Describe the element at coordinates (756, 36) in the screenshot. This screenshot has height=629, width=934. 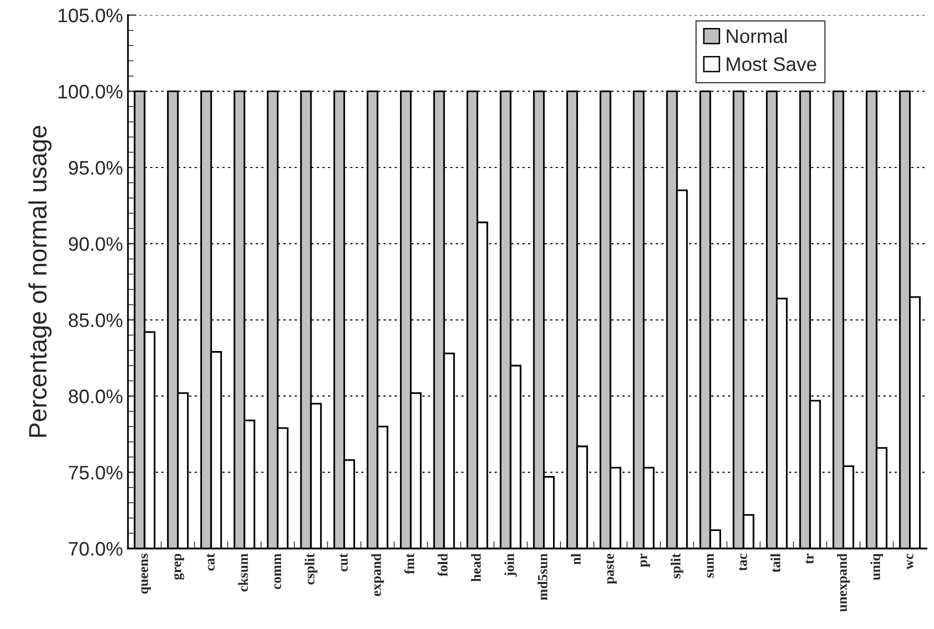
I see `legend-label: Normal` at that location.